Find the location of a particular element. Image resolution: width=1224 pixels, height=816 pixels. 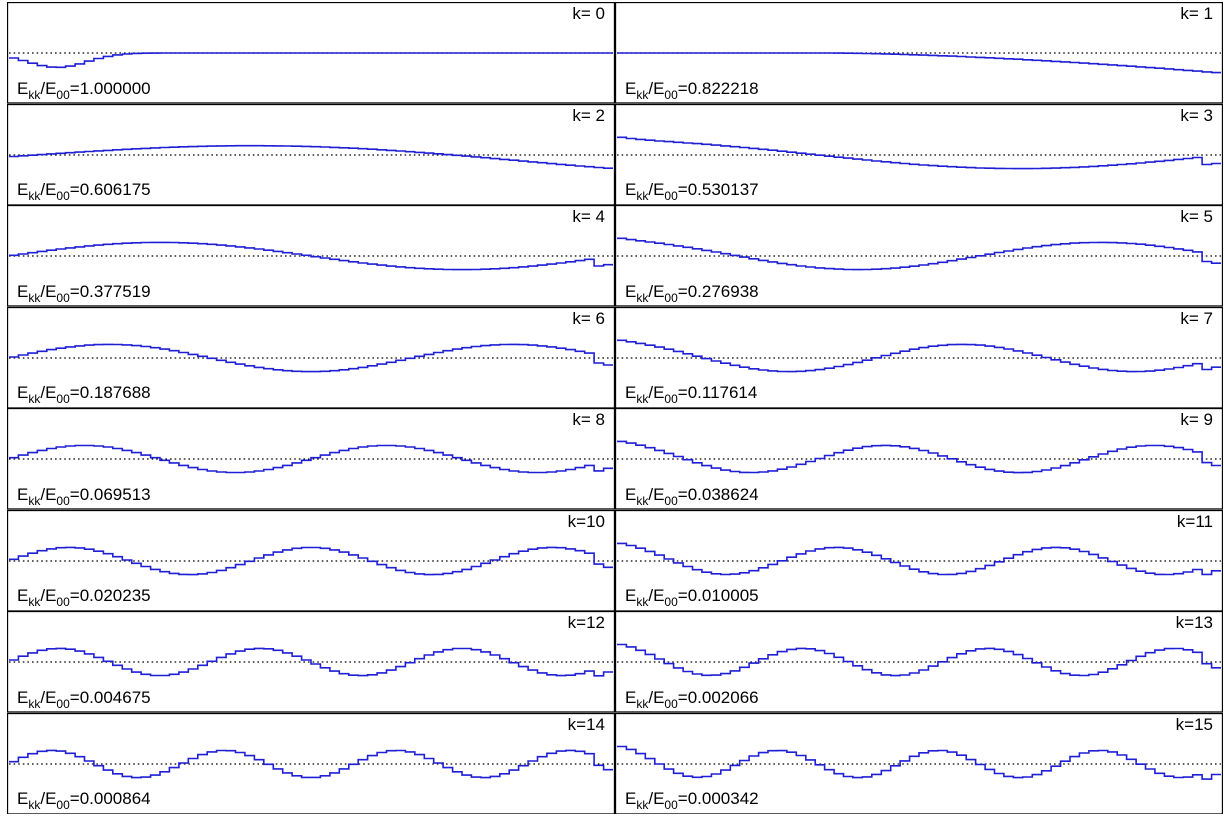

mode-plot-k13 is located at coordinates (919, 662).